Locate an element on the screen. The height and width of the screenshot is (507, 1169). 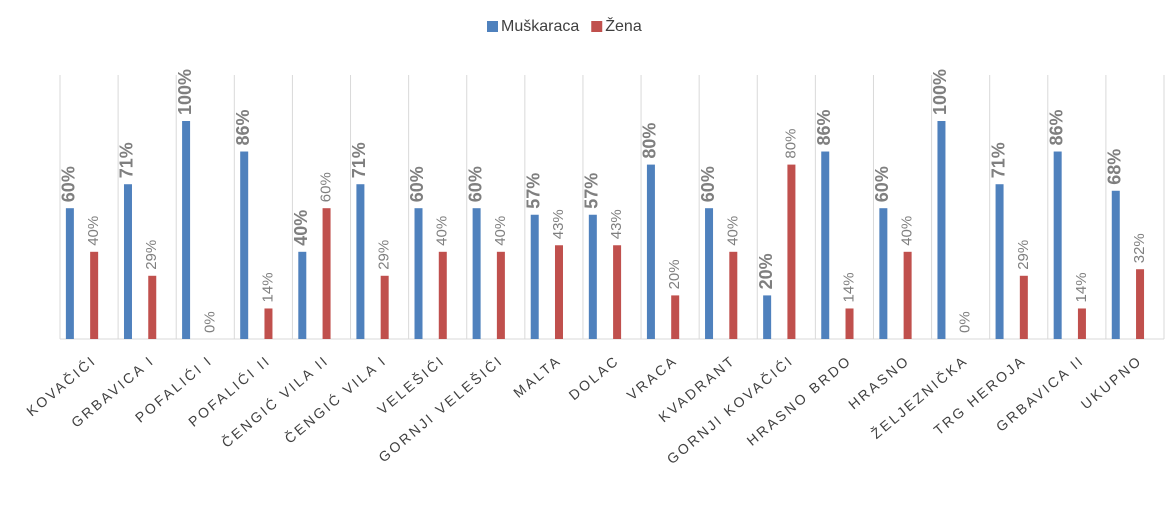
x-tick-label: DOLAC is located at coordinates (593, 377).